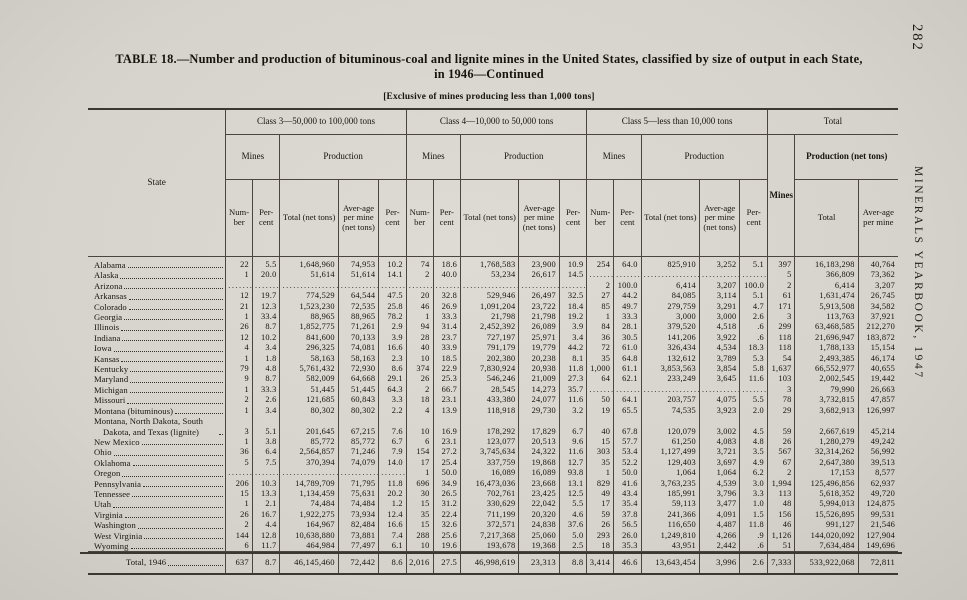 The image size is (967, 600). I want to click on data-cell: 9, so click(239, 379).